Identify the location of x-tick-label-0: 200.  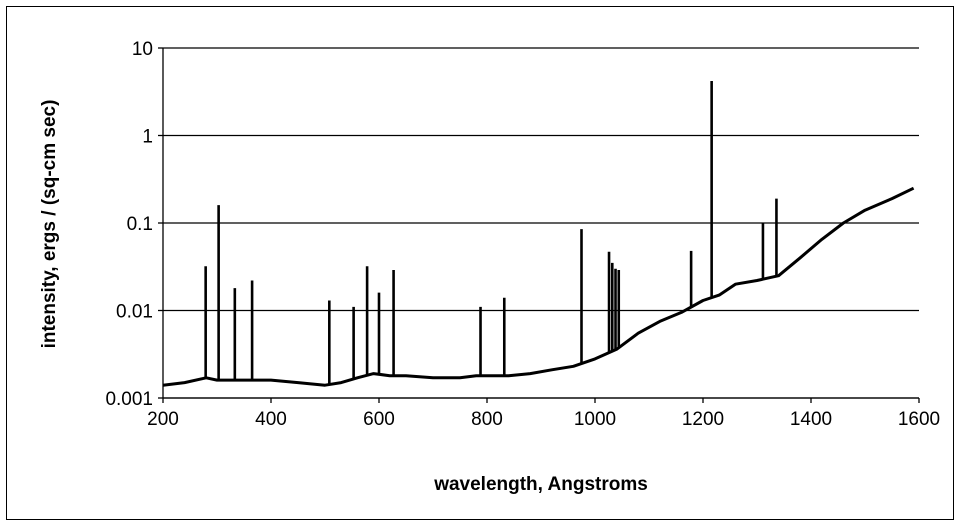
(163, 419).